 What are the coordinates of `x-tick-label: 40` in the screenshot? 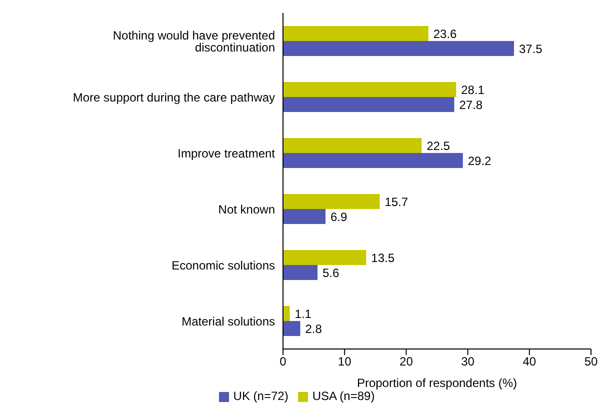 It's located at (529, 361).